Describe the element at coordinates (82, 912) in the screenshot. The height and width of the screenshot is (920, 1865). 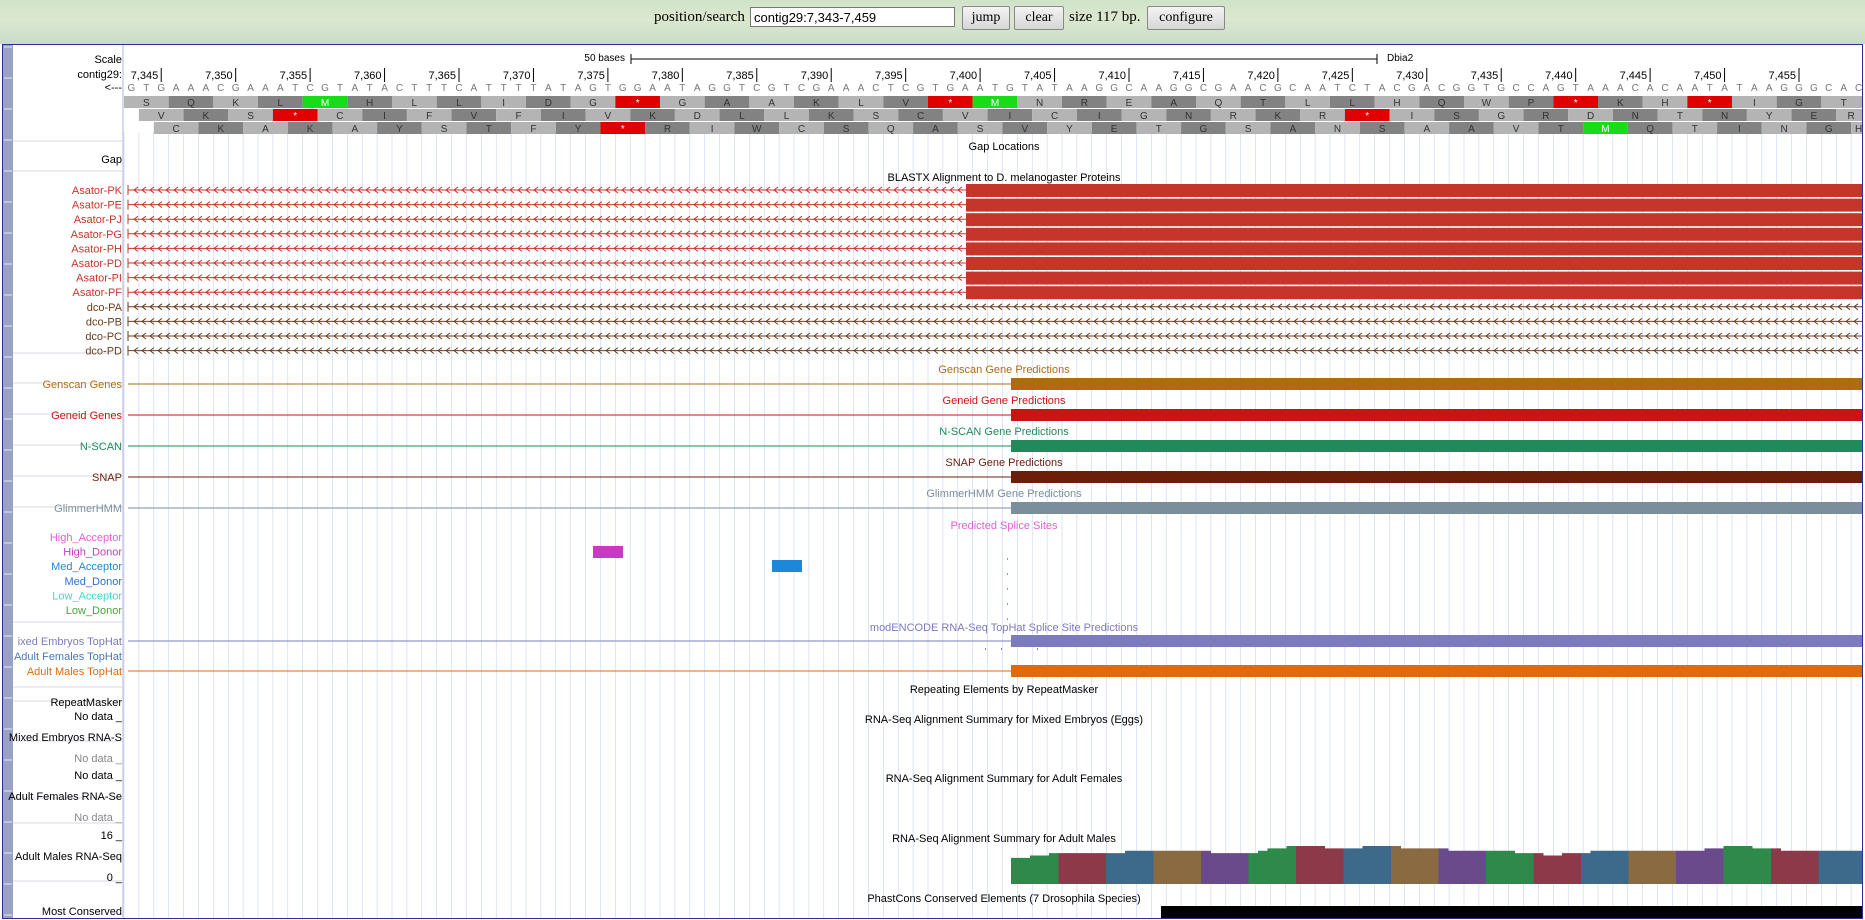
I see `phastcons-label: Most Conserved` at that location.